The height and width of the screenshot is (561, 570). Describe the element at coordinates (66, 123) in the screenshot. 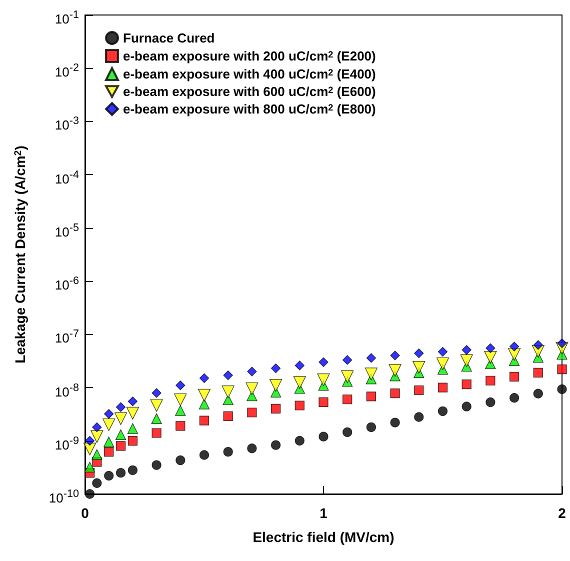

I see `y-tick-label: 10$^{-3}$` at that location.